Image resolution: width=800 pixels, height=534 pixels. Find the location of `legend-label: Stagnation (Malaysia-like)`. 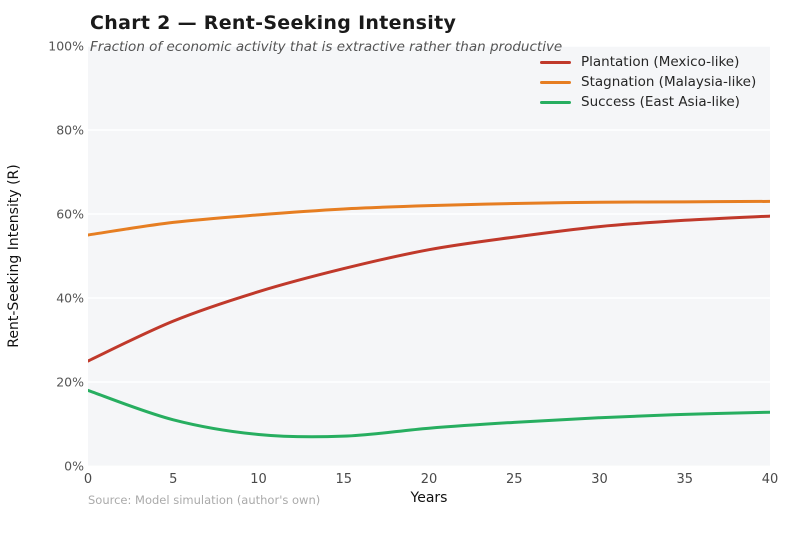

legend-label: Stagnation (Malaysia-like) is located at coordinates (669, 82).